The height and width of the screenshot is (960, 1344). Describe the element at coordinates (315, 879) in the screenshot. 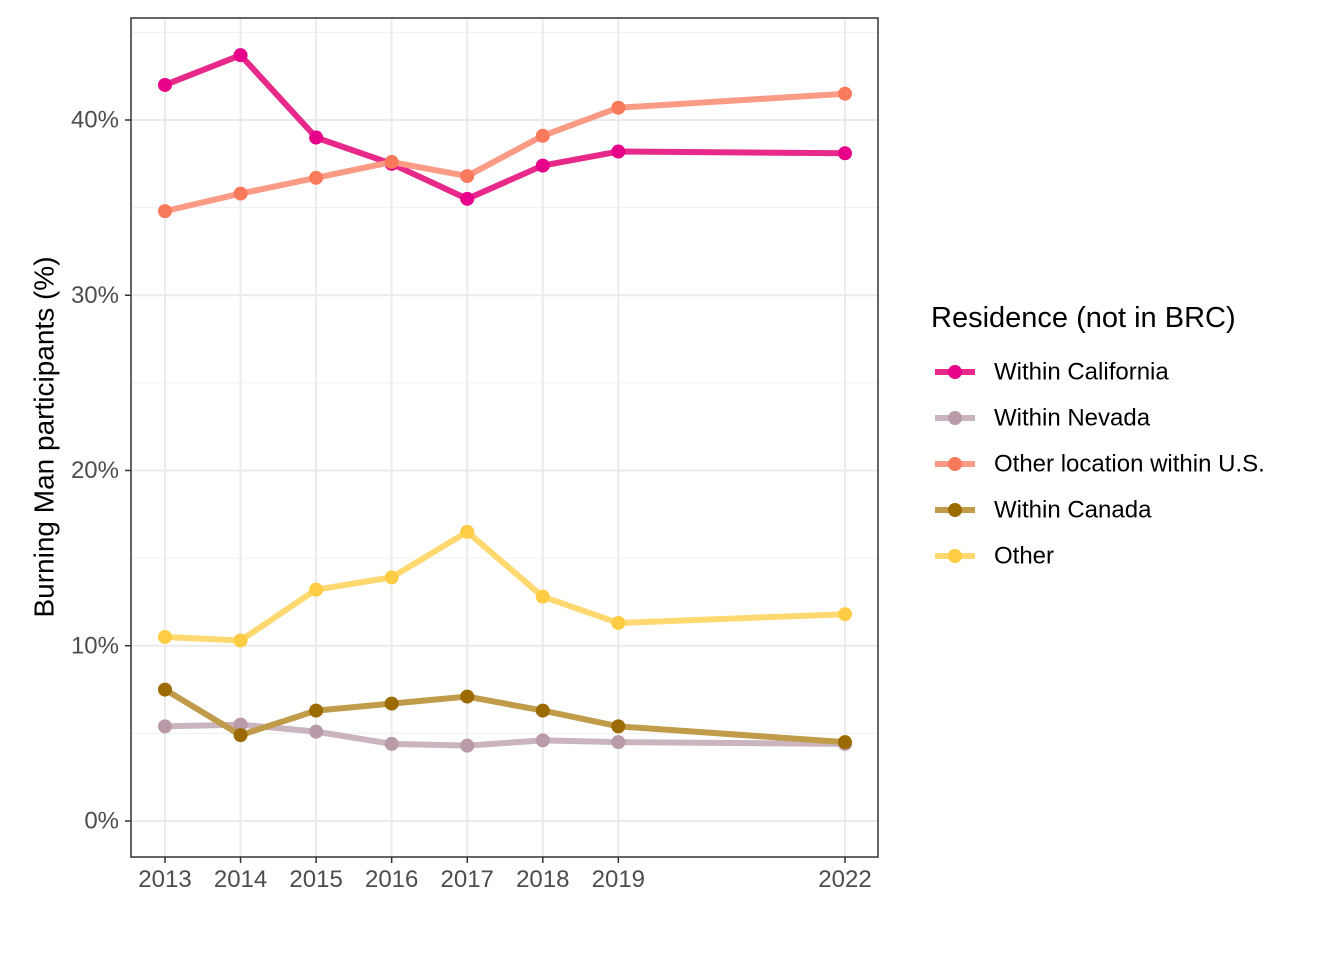

I see `x-tick-label: 2015` at that location.